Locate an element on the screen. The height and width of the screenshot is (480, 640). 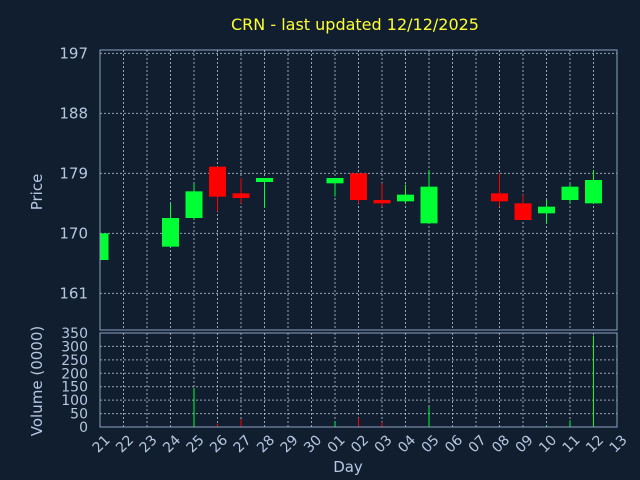
x-tick-label: 13 is located at coordinates (619, 444).